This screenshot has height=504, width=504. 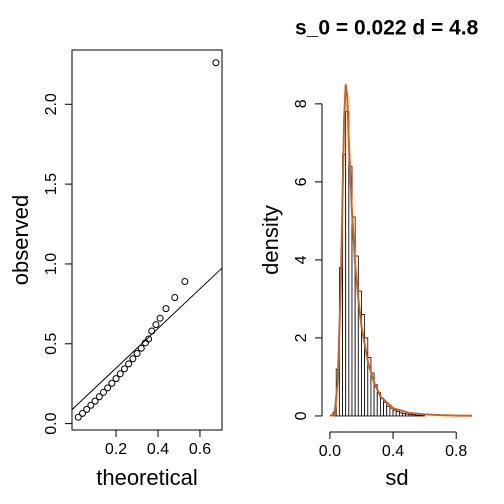 What do you see at coordinates (301, 259) in the screenshot?
I see `y-tick-label: 4` at bounding box center [301, 259].